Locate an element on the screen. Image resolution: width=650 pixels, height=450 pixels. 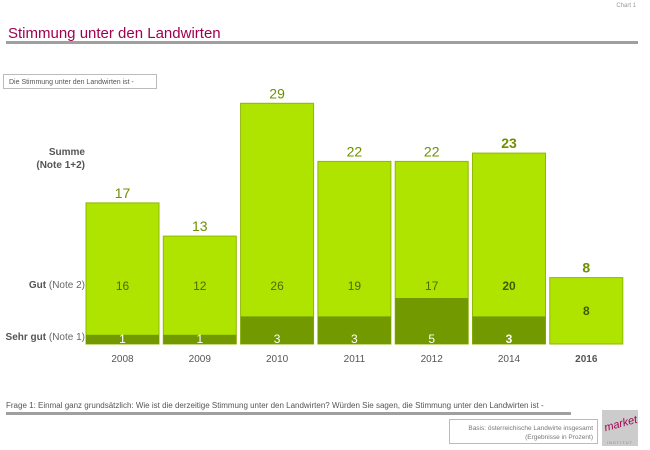
label-gut-2008: 16 is located at coordinates (123, 286).